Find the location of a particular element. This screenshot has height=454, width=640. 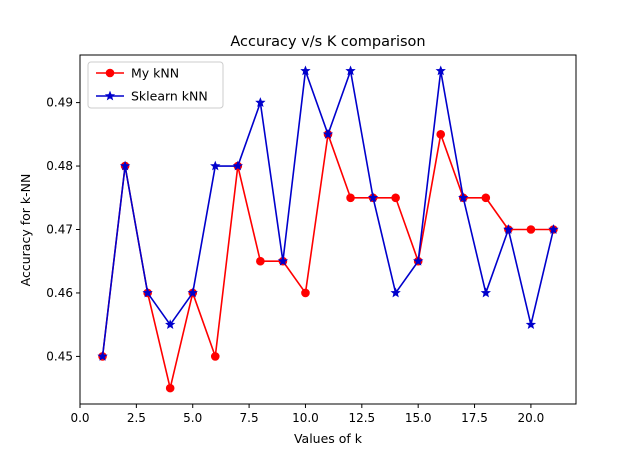

legend-label-1: My kNN is located at coordinates (155, 73).